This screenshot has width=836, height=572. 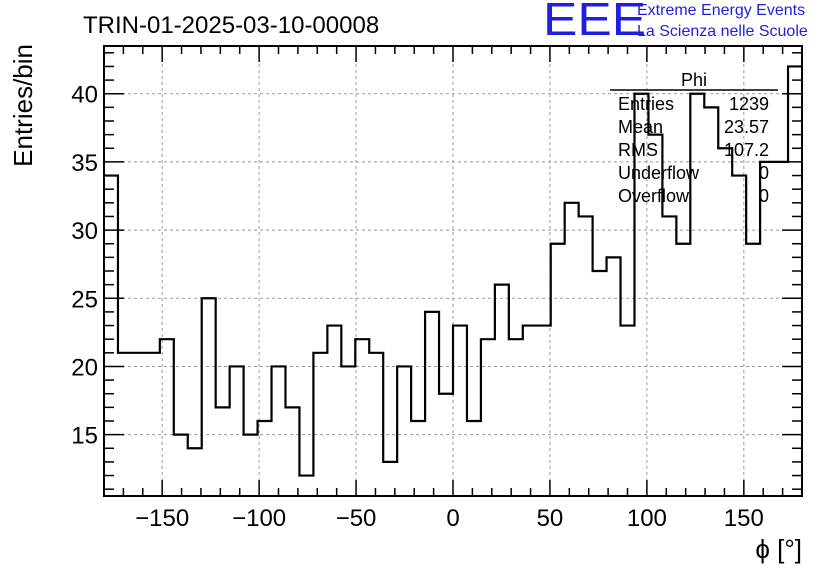 I want to click on stats-title: Phi, so click(x=694, y=80).